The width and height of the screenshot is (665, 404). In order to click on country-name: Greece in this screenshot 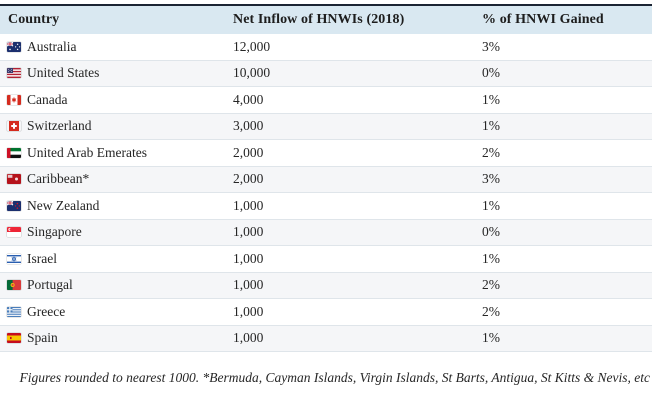, I will do `click(46, 311)`.